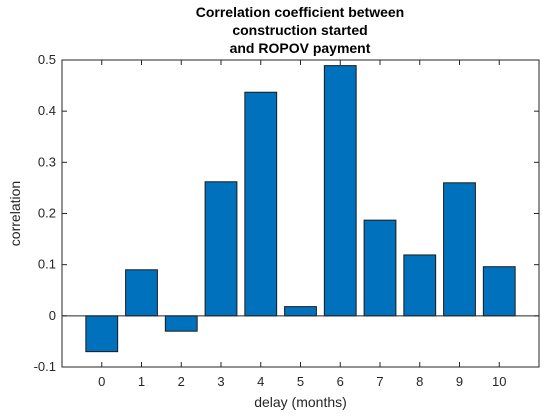  What do you see at coordinates (299, 30) in the screenshot?
I see `chart-title-line-2: construction started` at bounding box center [299, 30].